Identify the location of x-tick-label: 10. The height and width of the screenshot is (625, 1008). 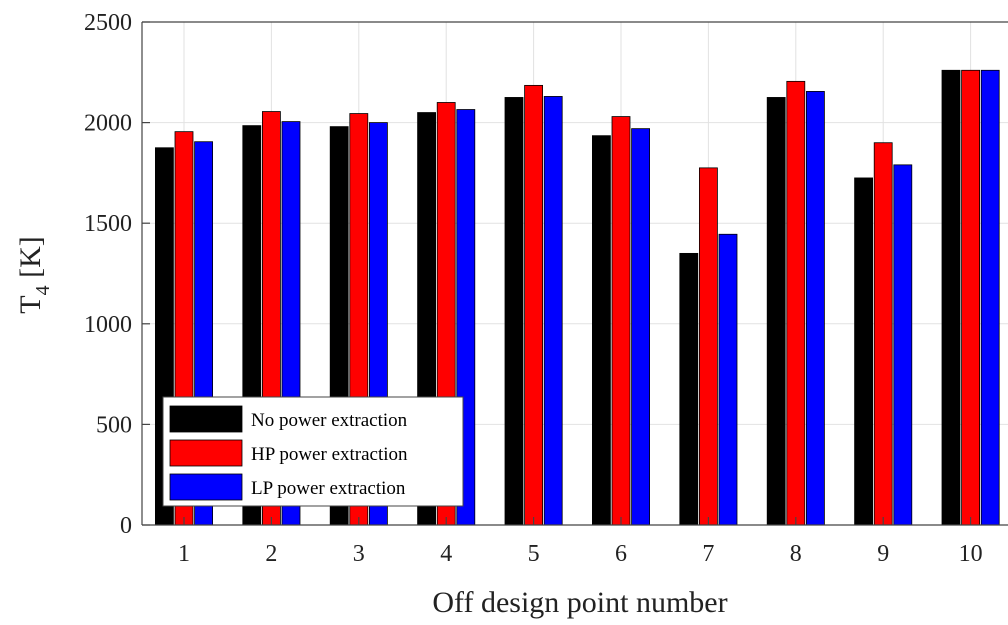
(971, 554).